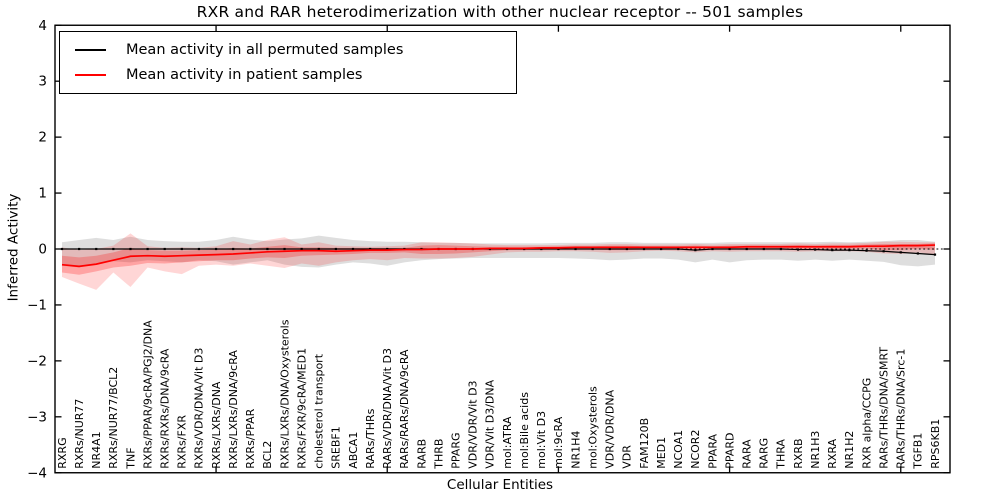 The height and width of the screenshot is (500, 1000). What do you see at coordinates (37, 361) in the screenshot?
I see `y-tick-label: −2` at bounding box center [37, 361].